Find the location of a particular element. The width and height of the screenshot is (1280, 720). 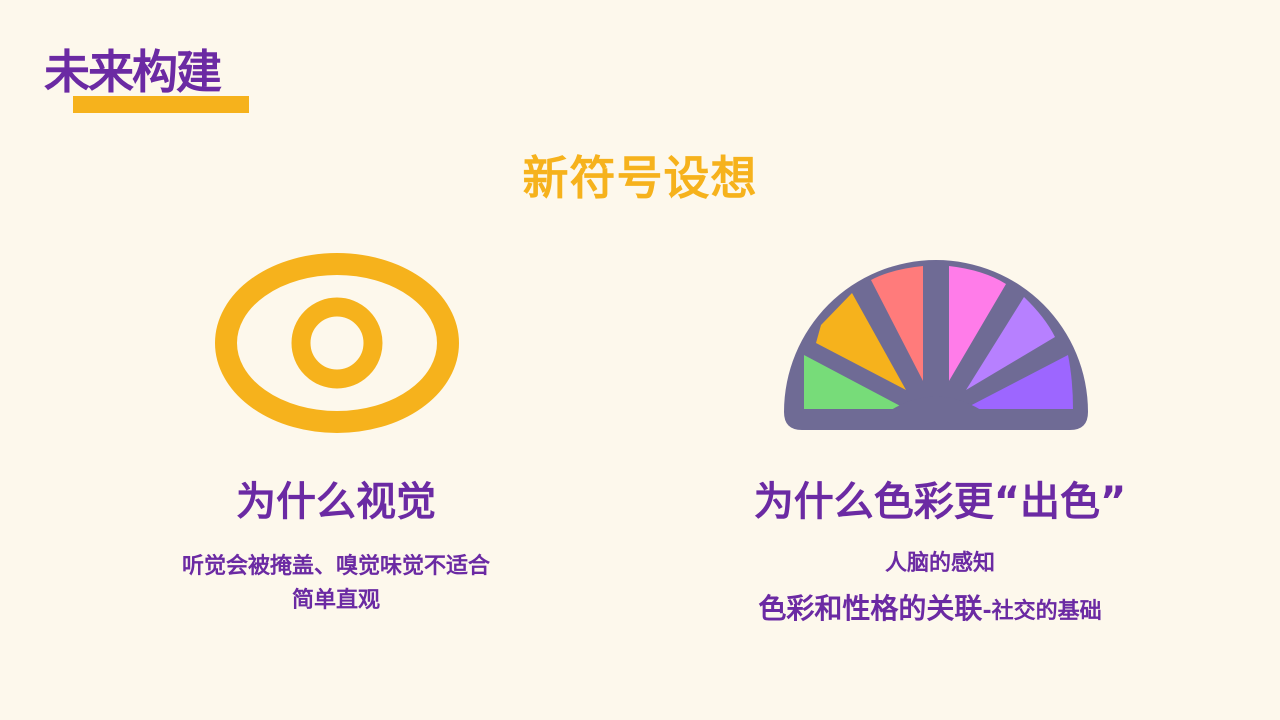

section-title: 新符号设想 is located at coordinates (640, 178).